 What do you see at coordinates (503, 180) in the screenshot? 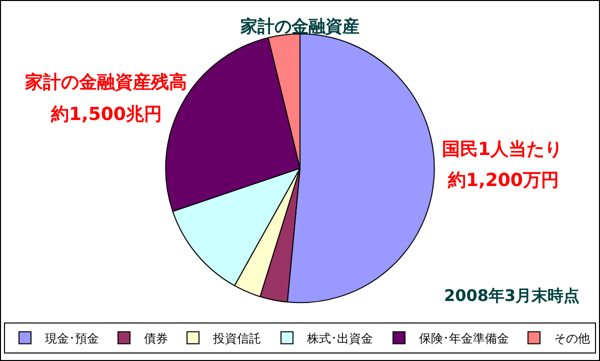
I see `text: 約1,200万円` at bounding box center [503, 180].